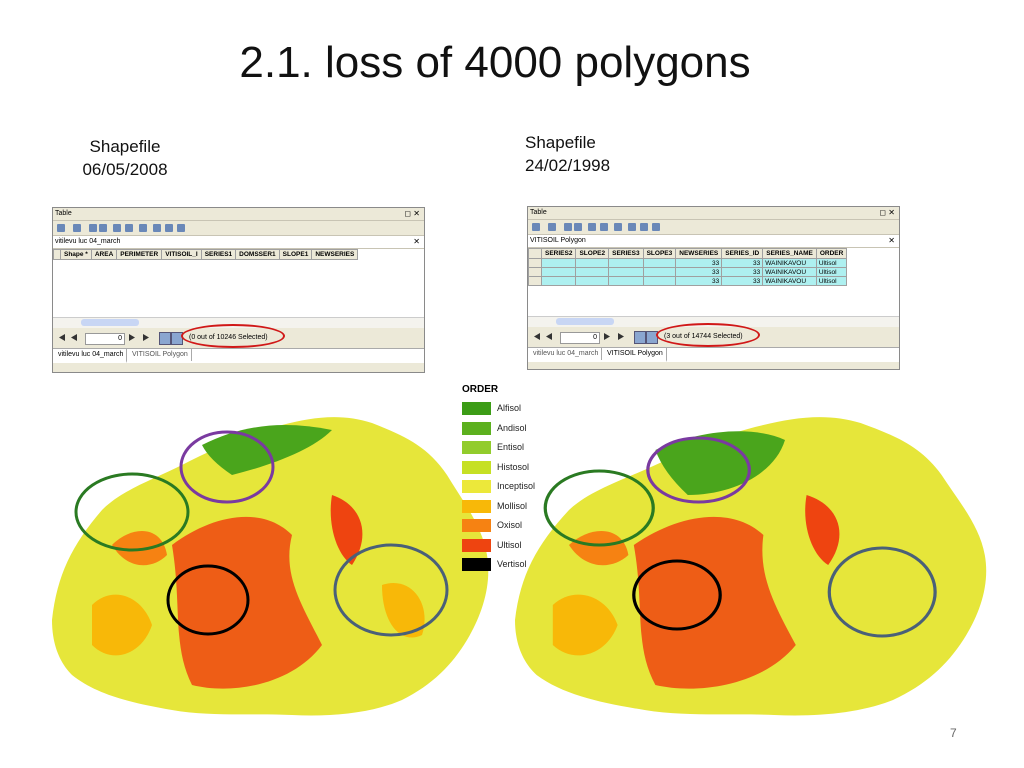 The height and width of the screenshot is (768, 1024). Describe the element at coordinates (218, 254) in the screenshot. I see `column-header: SERIES1` at that location.